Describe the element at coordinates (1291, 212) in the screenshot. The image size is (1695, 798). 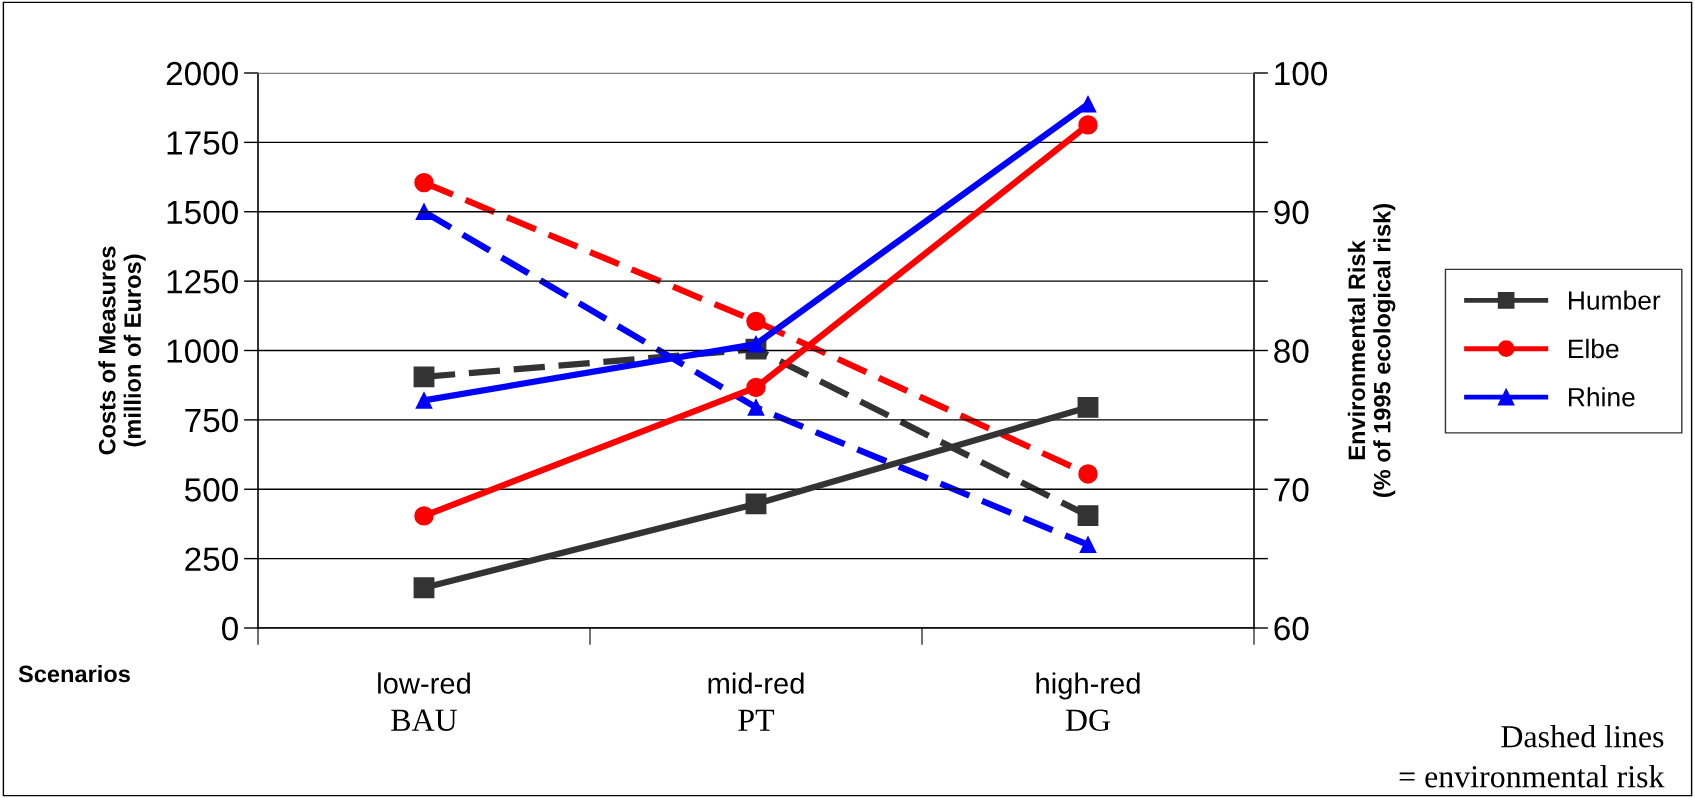
I see `y2-tick-label: 90` at that location.